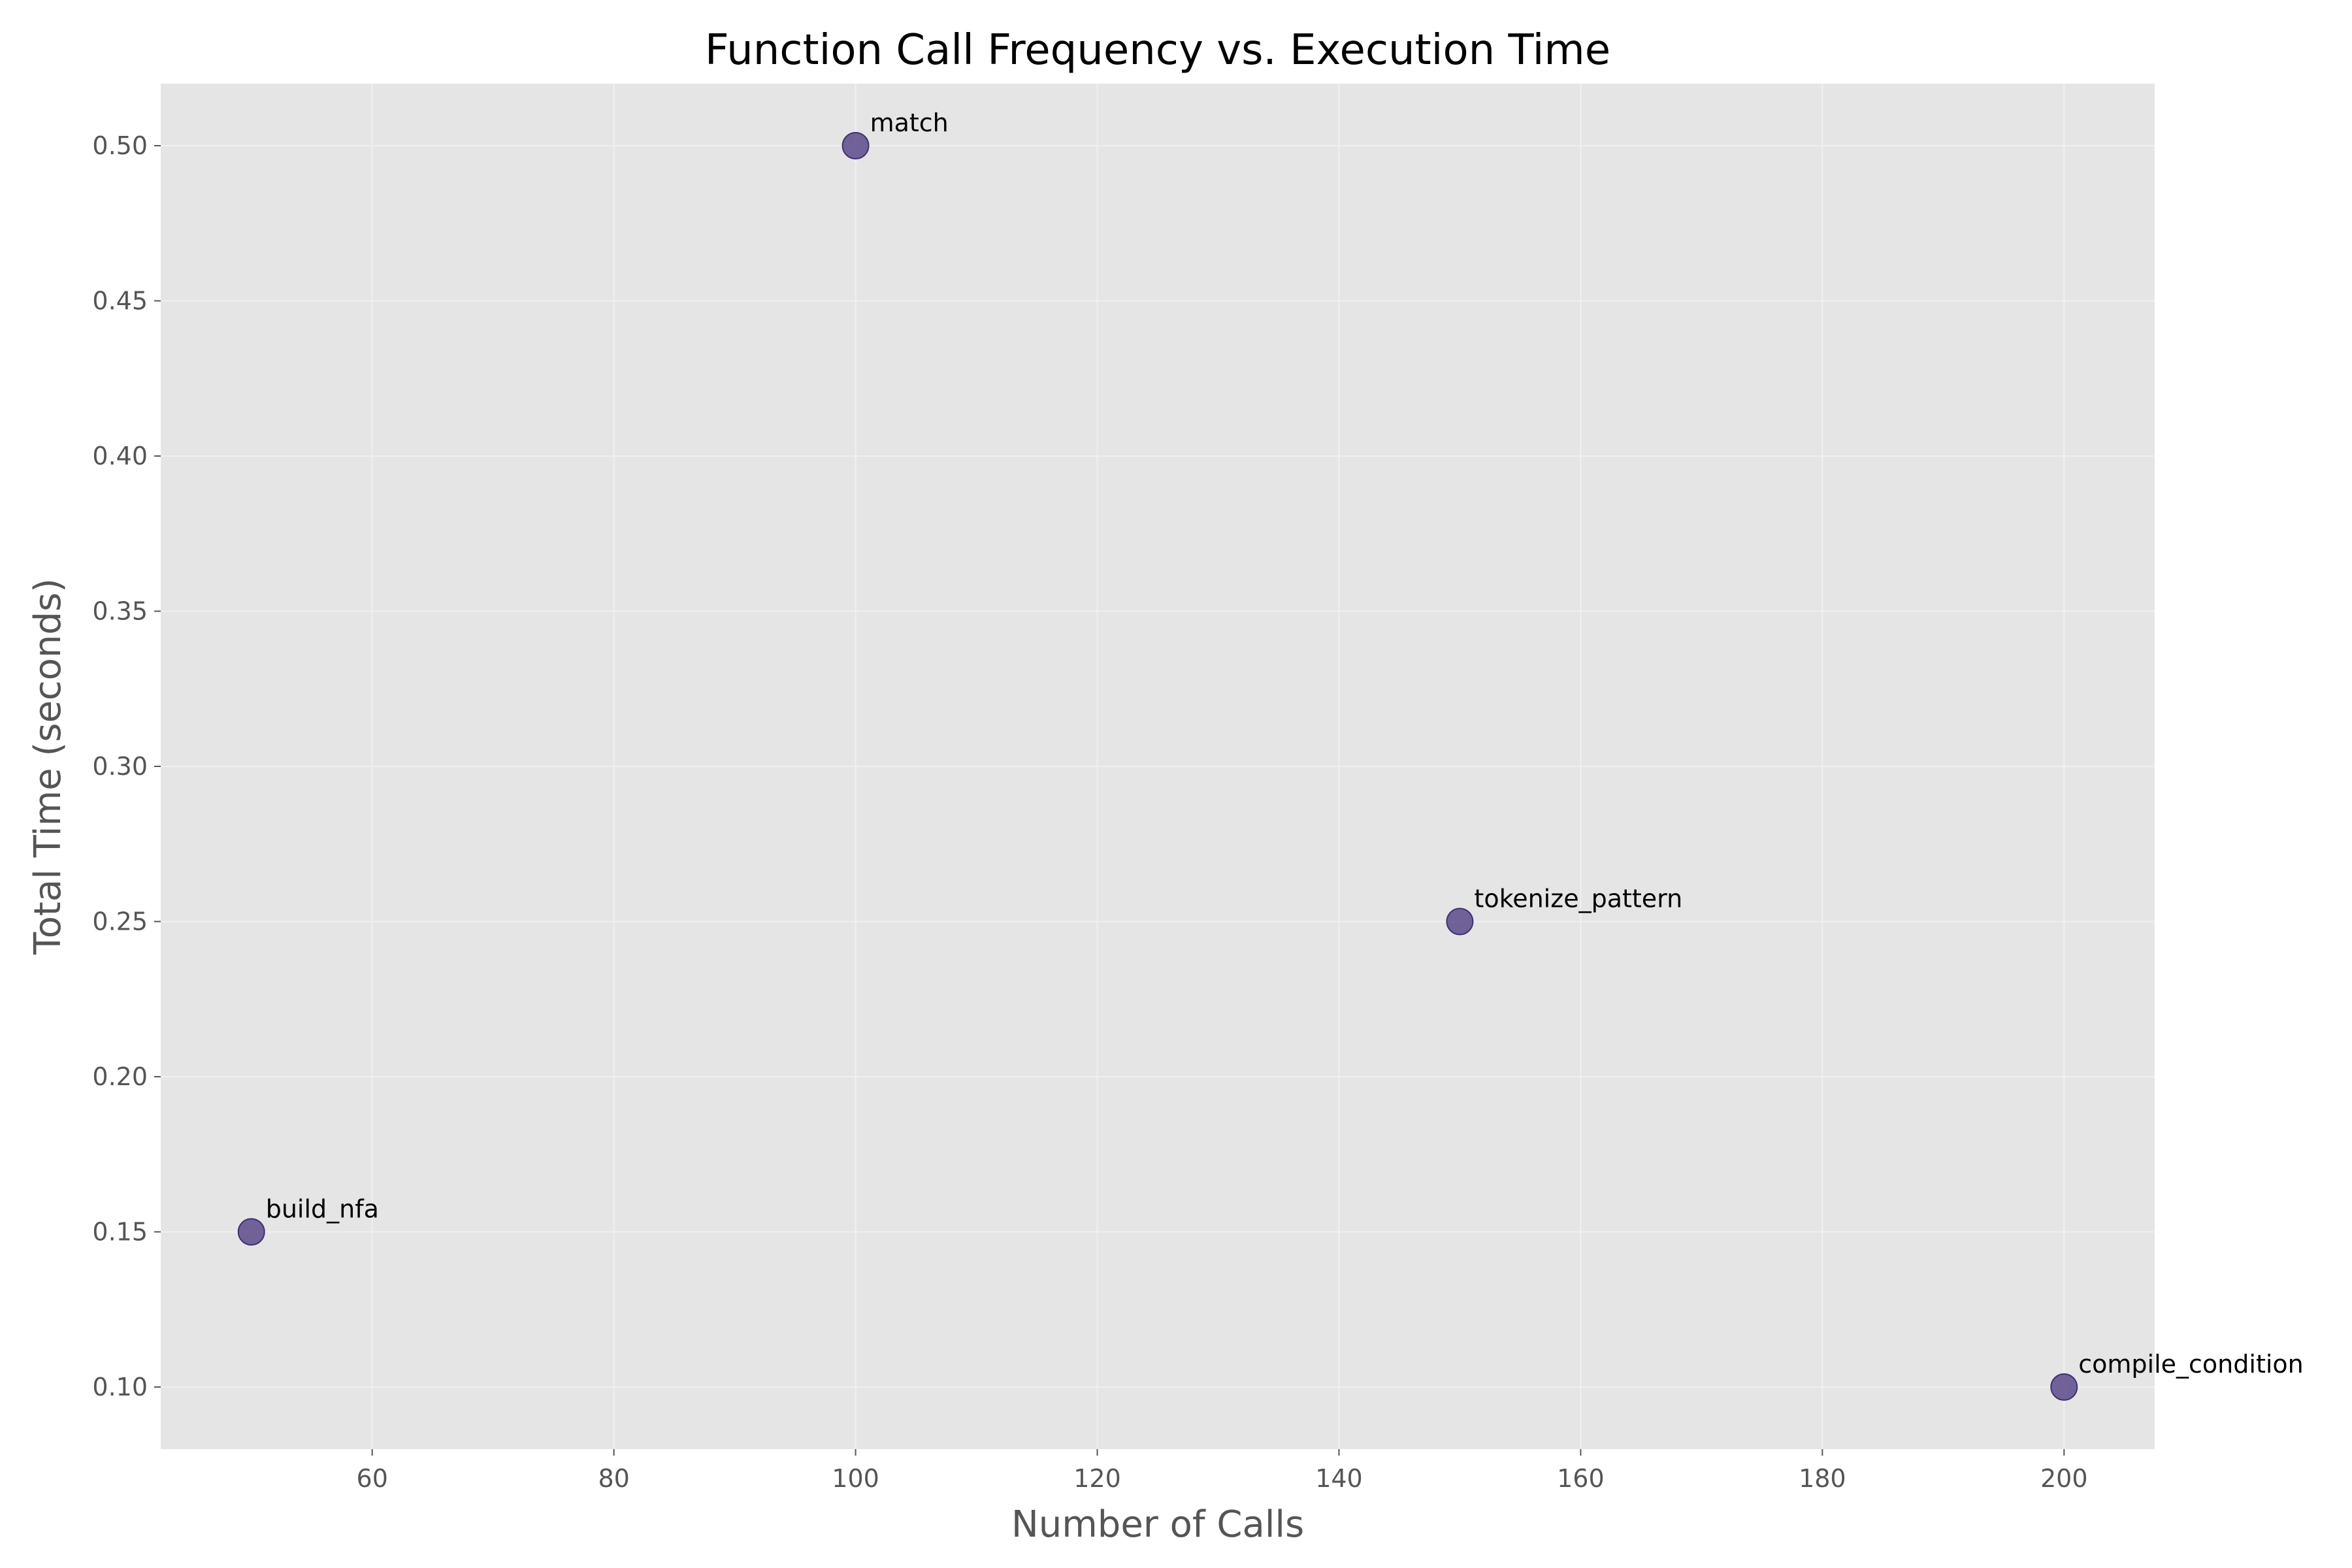 This screenshot has width=2352, height=1568. What do you see at coordinates (1157, 1524) in the screenshot?
I see `x-axis-label: Number of Calls` at bounding box center [1157, 1524].